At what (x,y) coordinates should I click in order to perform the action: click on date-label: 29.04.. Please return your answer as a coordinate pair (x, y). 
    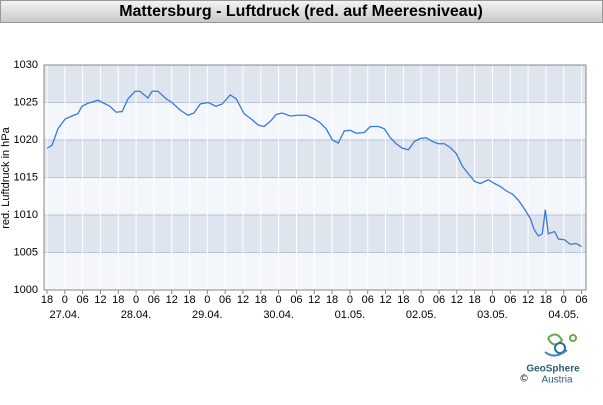
    Looking at the image, I should click on (207, 315).